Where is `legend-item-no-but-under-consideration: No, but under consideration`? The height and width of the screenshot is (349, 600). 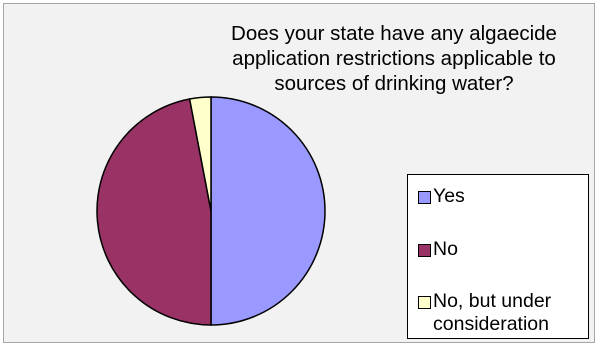
legend-item-no-but-under-consideration: No, but under consideration is located at coordinates (505, 313).